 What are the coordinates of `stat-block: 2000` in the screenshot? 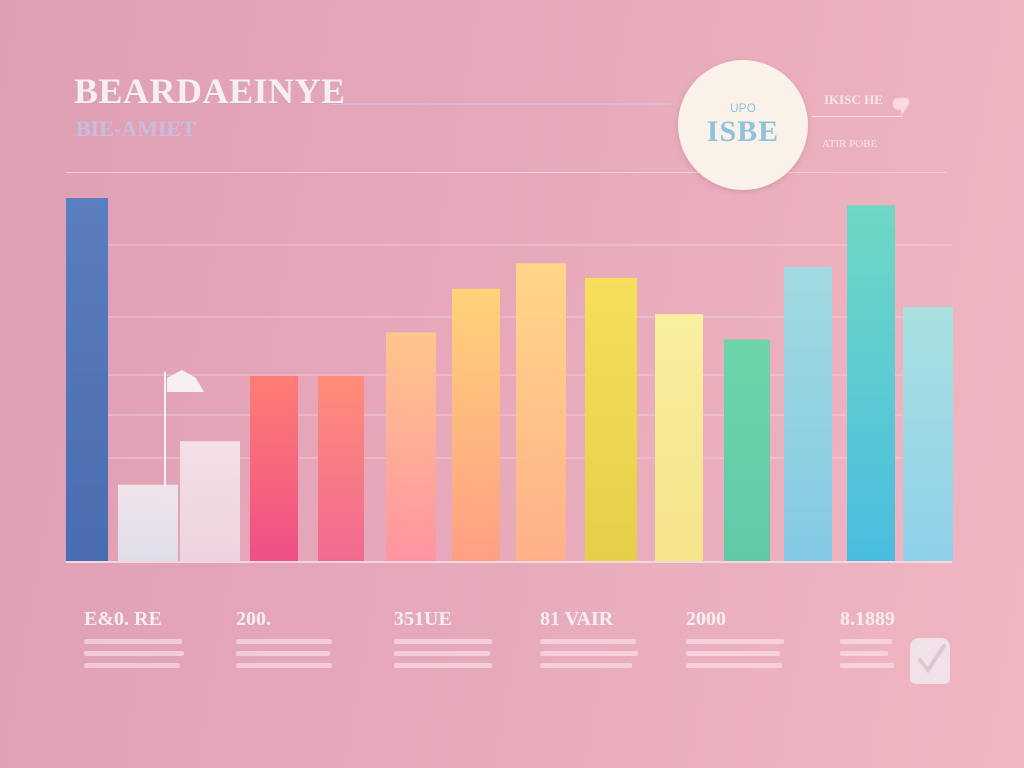 It's located at (751, 641).